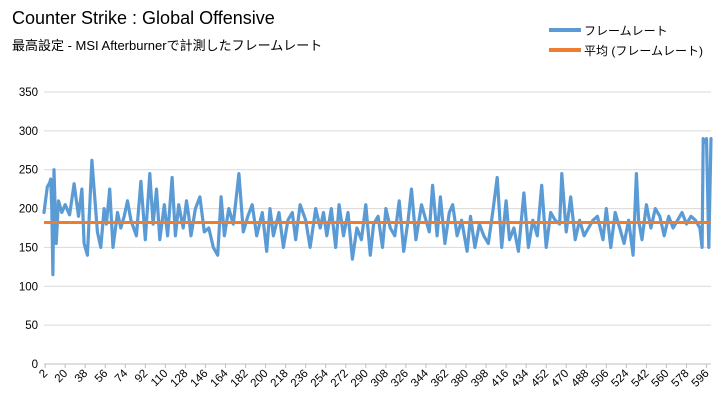  What do you see at coordinates (122, 376) in the screenshot?
I see `x-tick-label: 74` at bounding box center [122, 376].